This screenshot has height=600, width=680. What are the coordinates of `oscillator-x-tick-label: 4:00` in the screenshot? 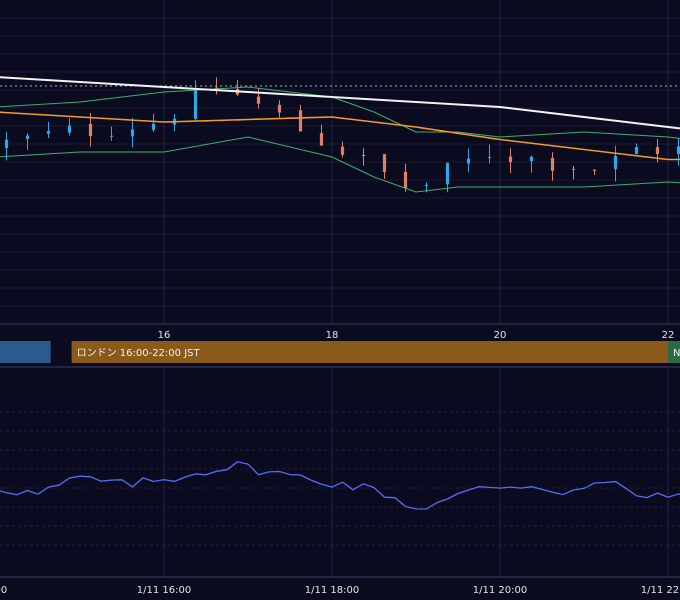 It's located at (3, 590).